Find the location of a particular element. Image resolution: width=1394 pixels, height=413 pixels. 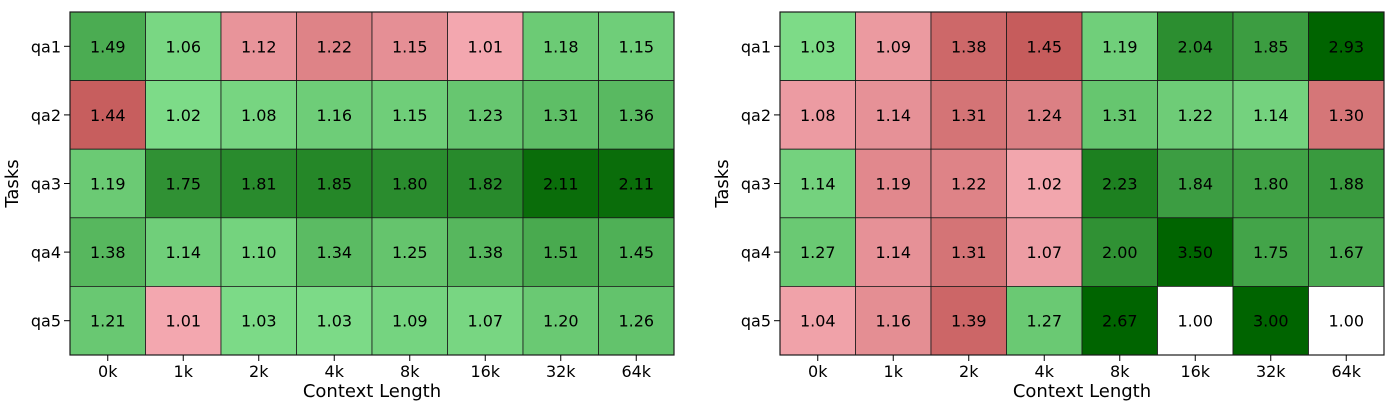

cell-value-label: 1.22 is located at coordinates (334, 46).